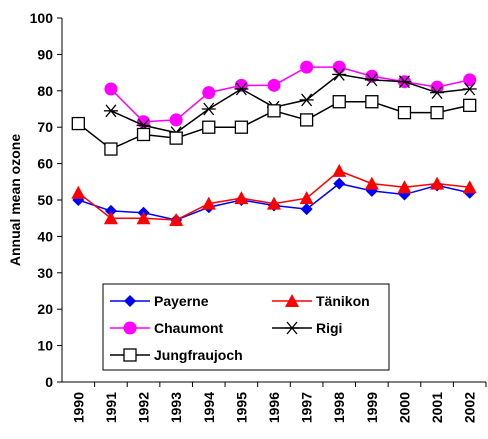  Describe the element at coordinates (209, 407) in the screenshot. I see `x-tick-label: 1994` at that location.